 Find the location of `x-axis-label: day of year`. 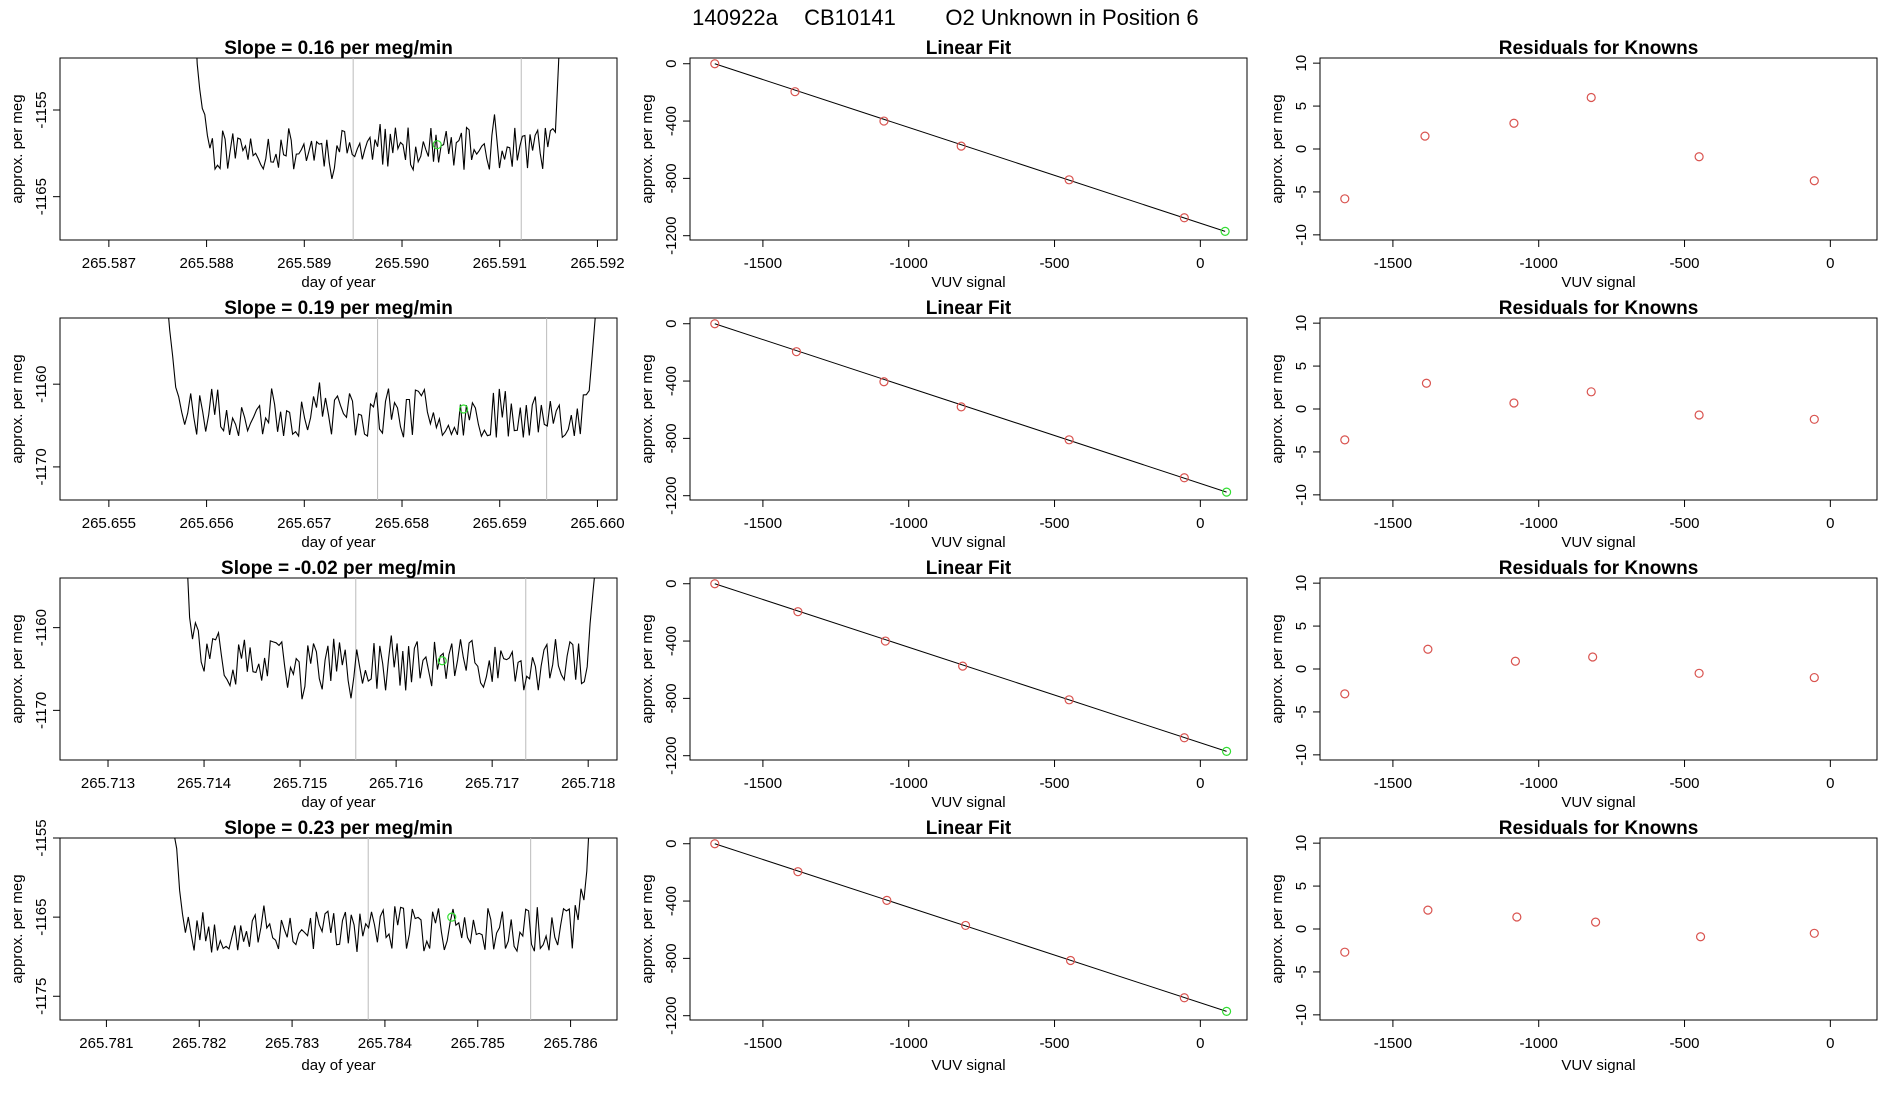

x-axis-label: day of year is located at coordinates (338, 802).